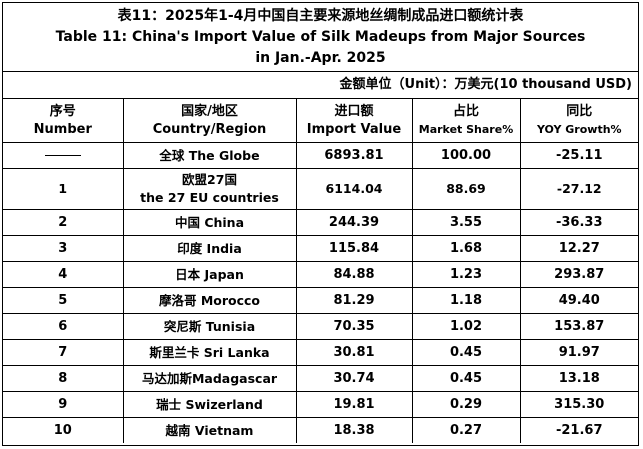  Describe the element at coordinates (578, 121) in the screenshot. I see `header-growth: 同比 YOY Growth%` at that location.